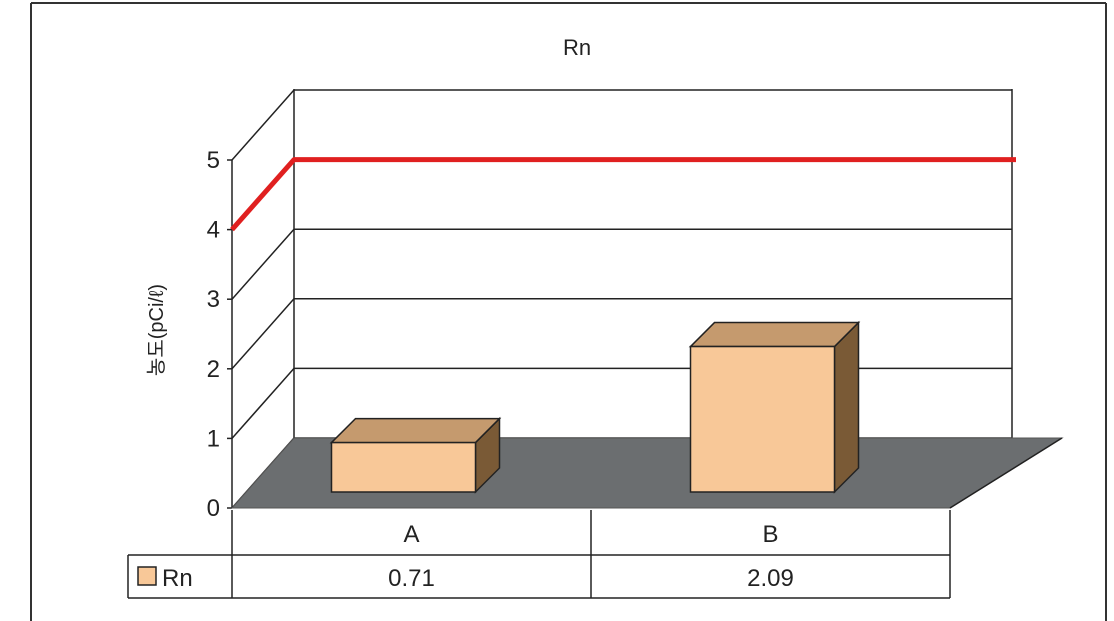 The height and width of the screenshot is (621, 1114). What do you see at coordinates (762, 419) in the screenshot?
I see `bar-front-B` at bounding box center [762, 419].